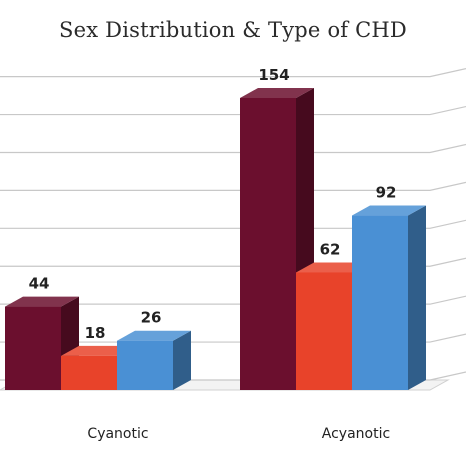 The height and width of the screenshot is (471, 466). Describe the element at coordinates (233, 30) in the screenshot. I see `chart-title: Sex Distribution & Type of CHD` at that location.